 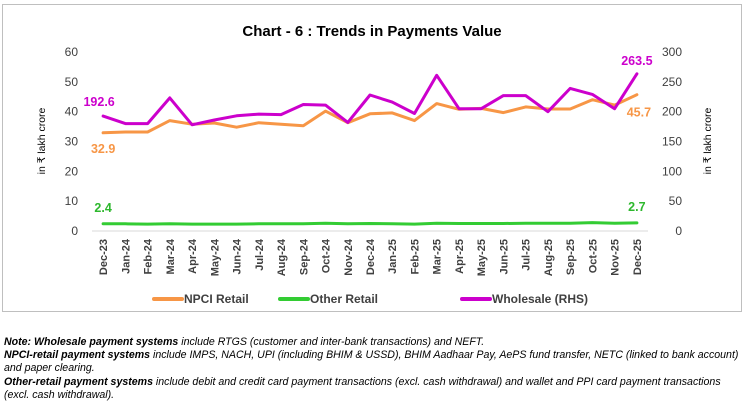 I want to click on y-tick-label: 40, so click(x=72, y=112).